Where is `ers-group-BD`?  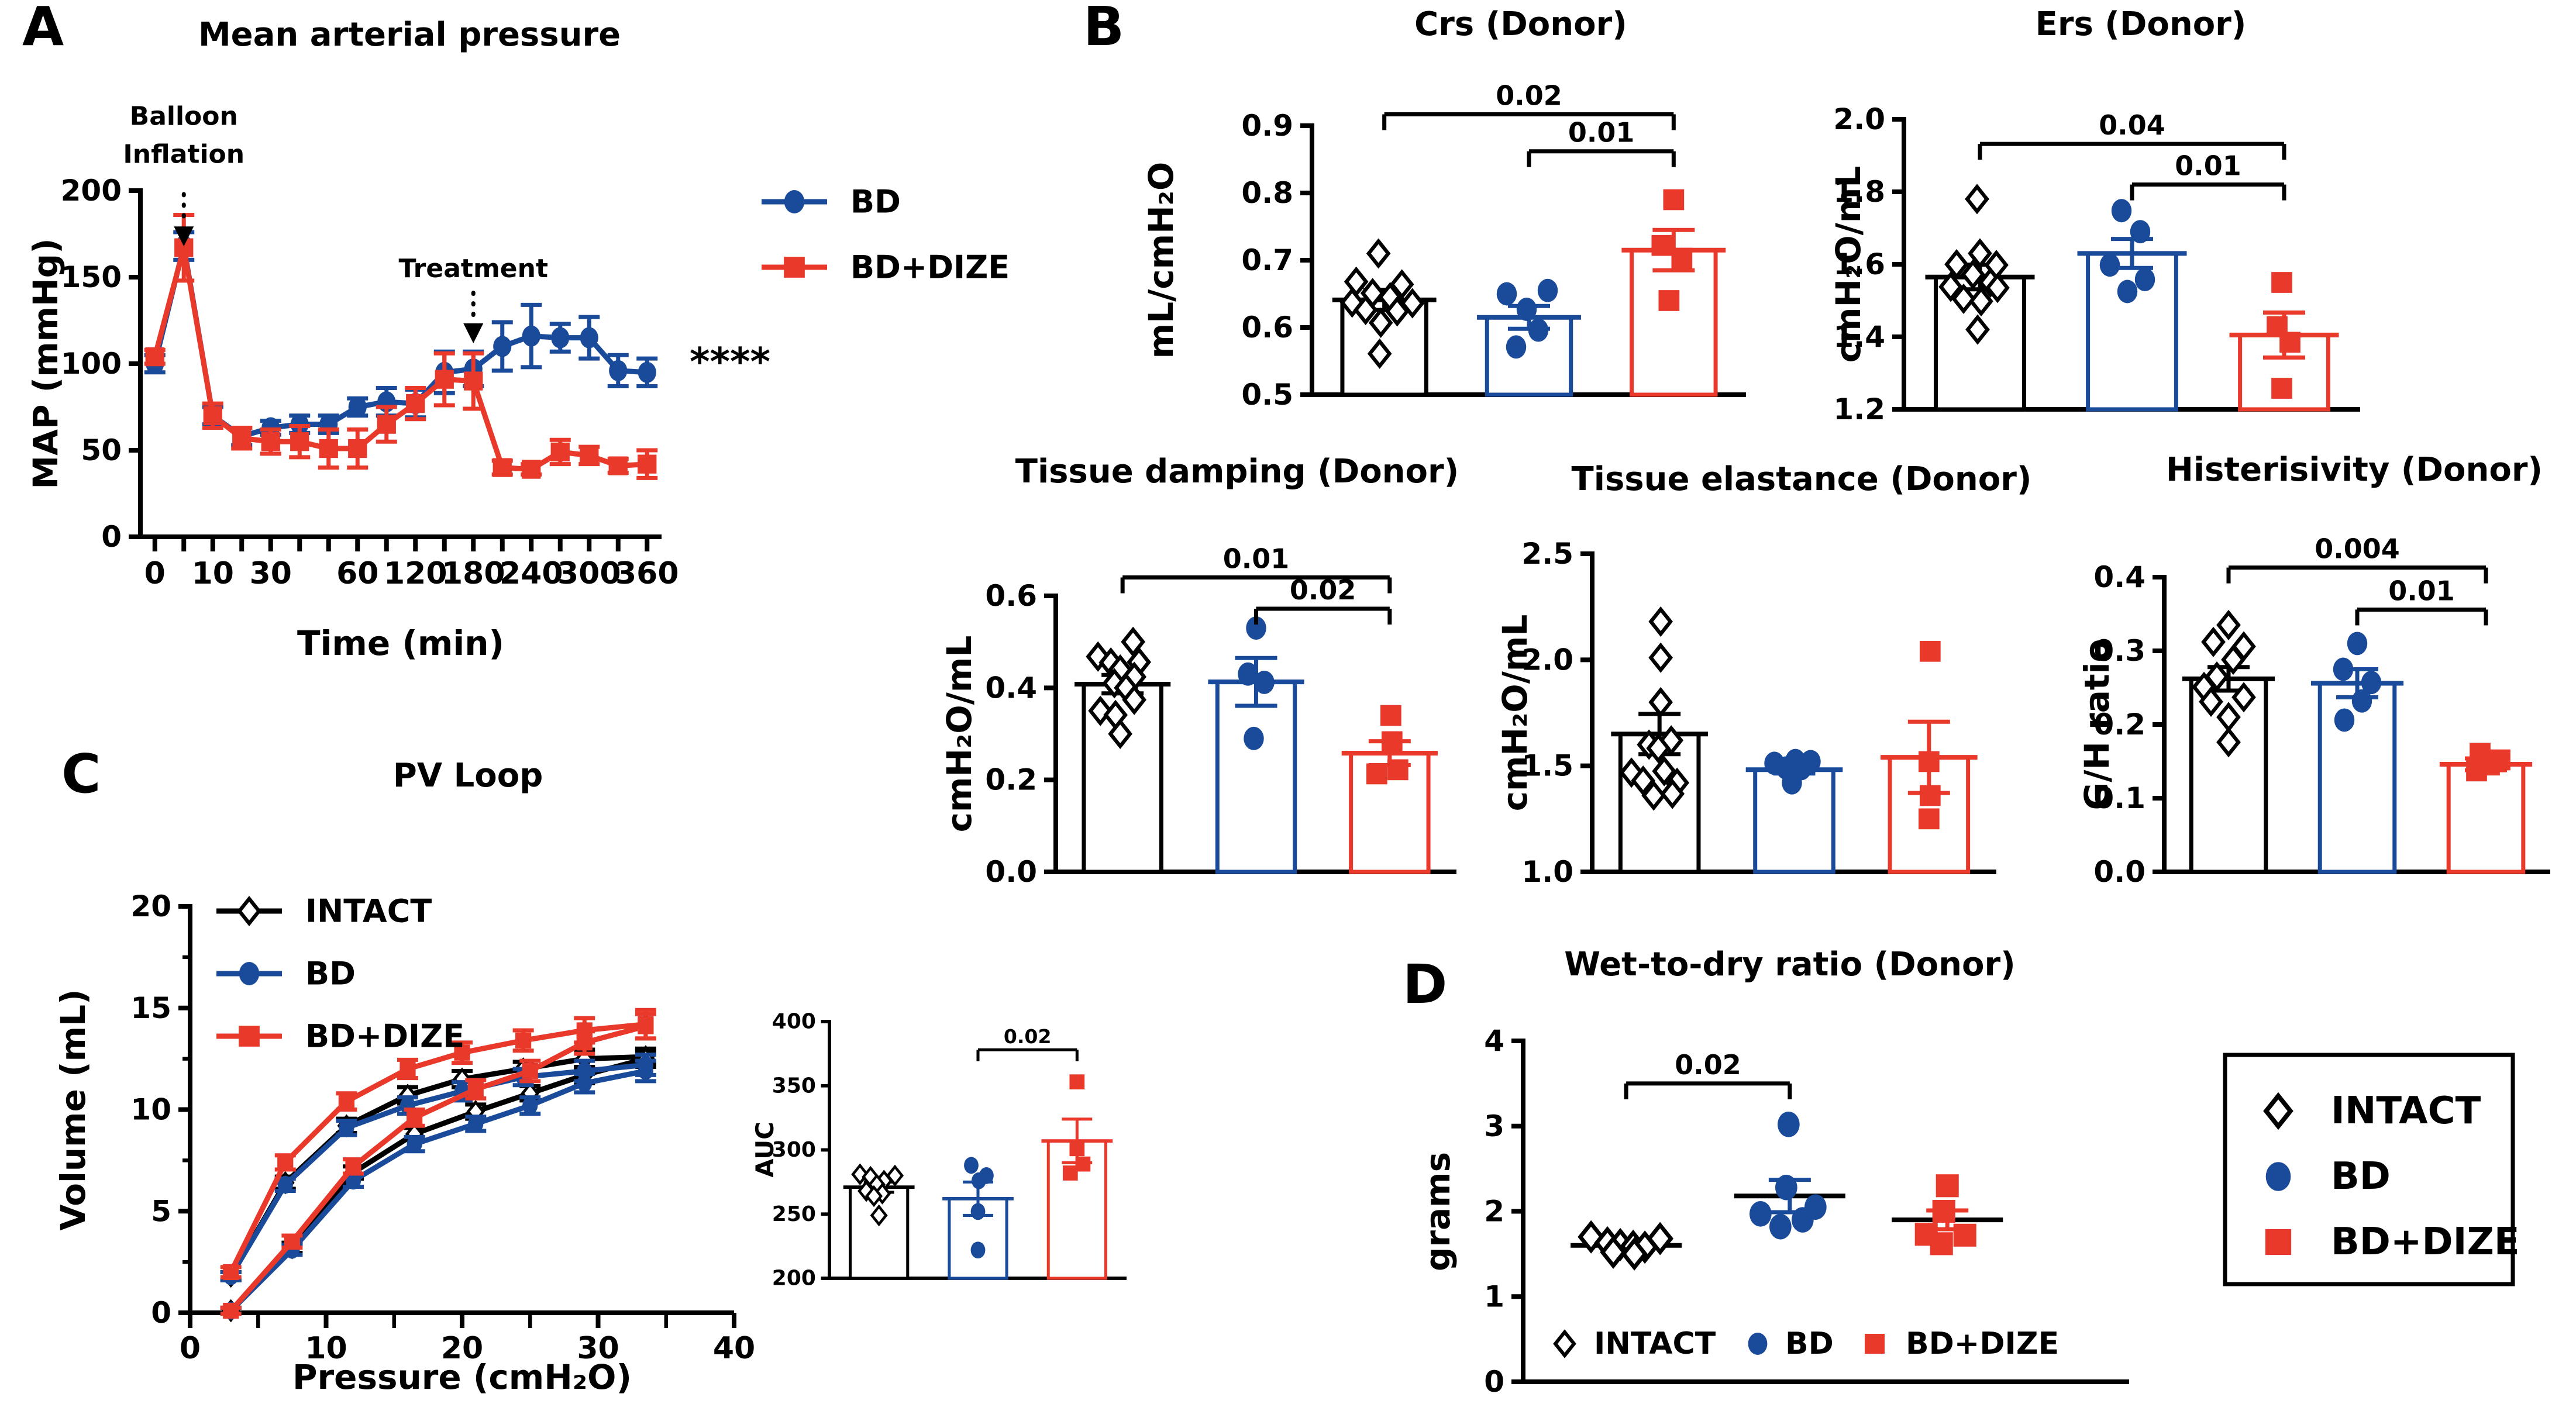 ers-group-BD is located at coordinates (2132, 305).